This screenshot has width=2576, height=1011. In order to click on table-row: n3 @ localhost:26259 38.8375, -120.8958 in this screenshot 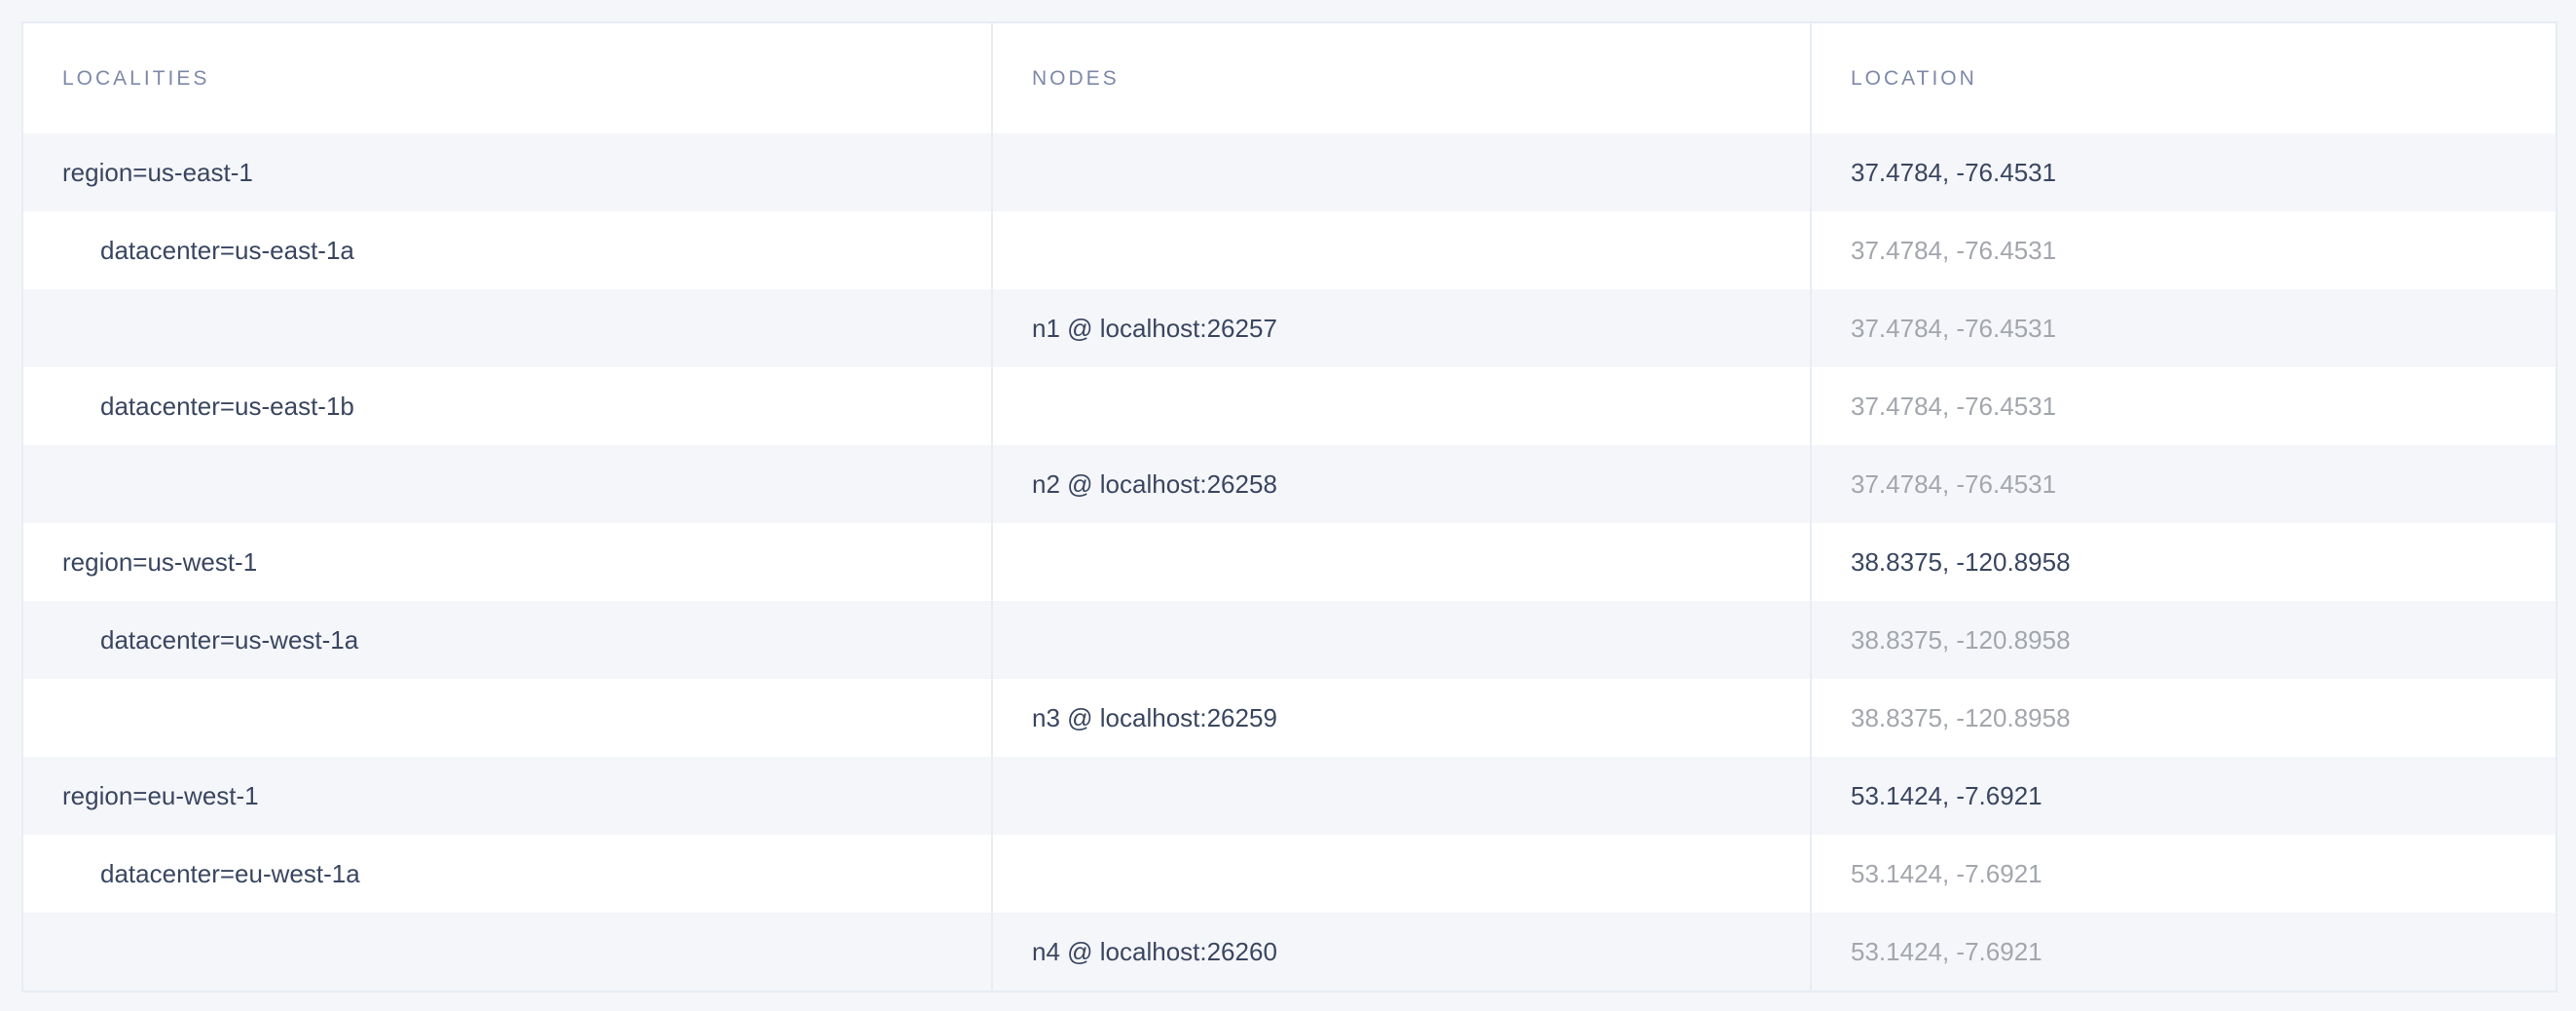, I will do `click(1289, 718)`.